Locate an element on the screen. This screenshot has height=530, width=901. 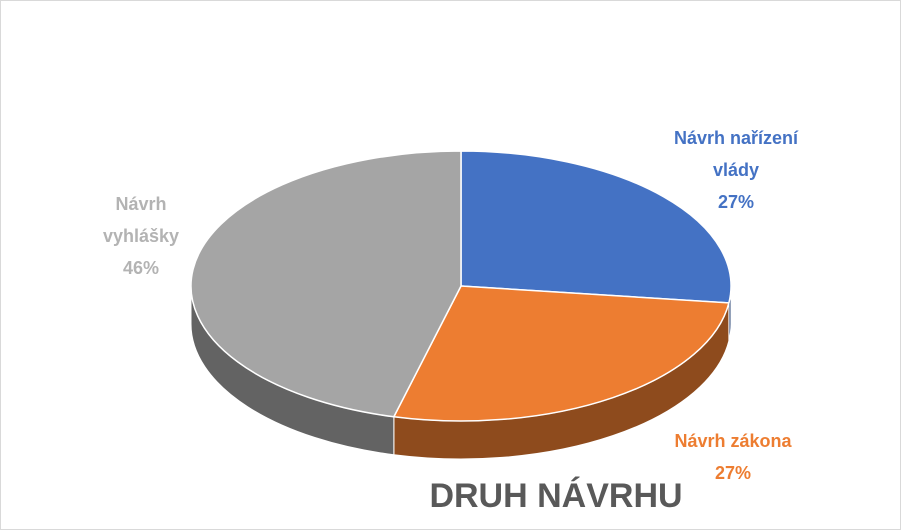
data-label-name: Návrh vyhlášky is located at coordinates (141, 220).